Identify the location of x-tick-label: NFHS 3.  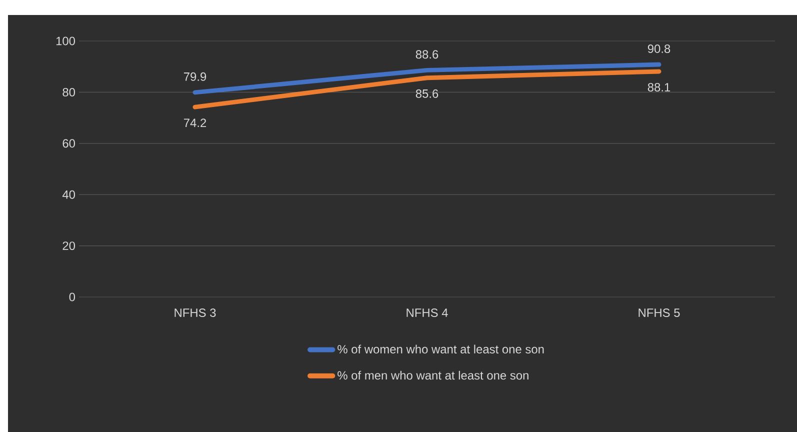
(195, 312).